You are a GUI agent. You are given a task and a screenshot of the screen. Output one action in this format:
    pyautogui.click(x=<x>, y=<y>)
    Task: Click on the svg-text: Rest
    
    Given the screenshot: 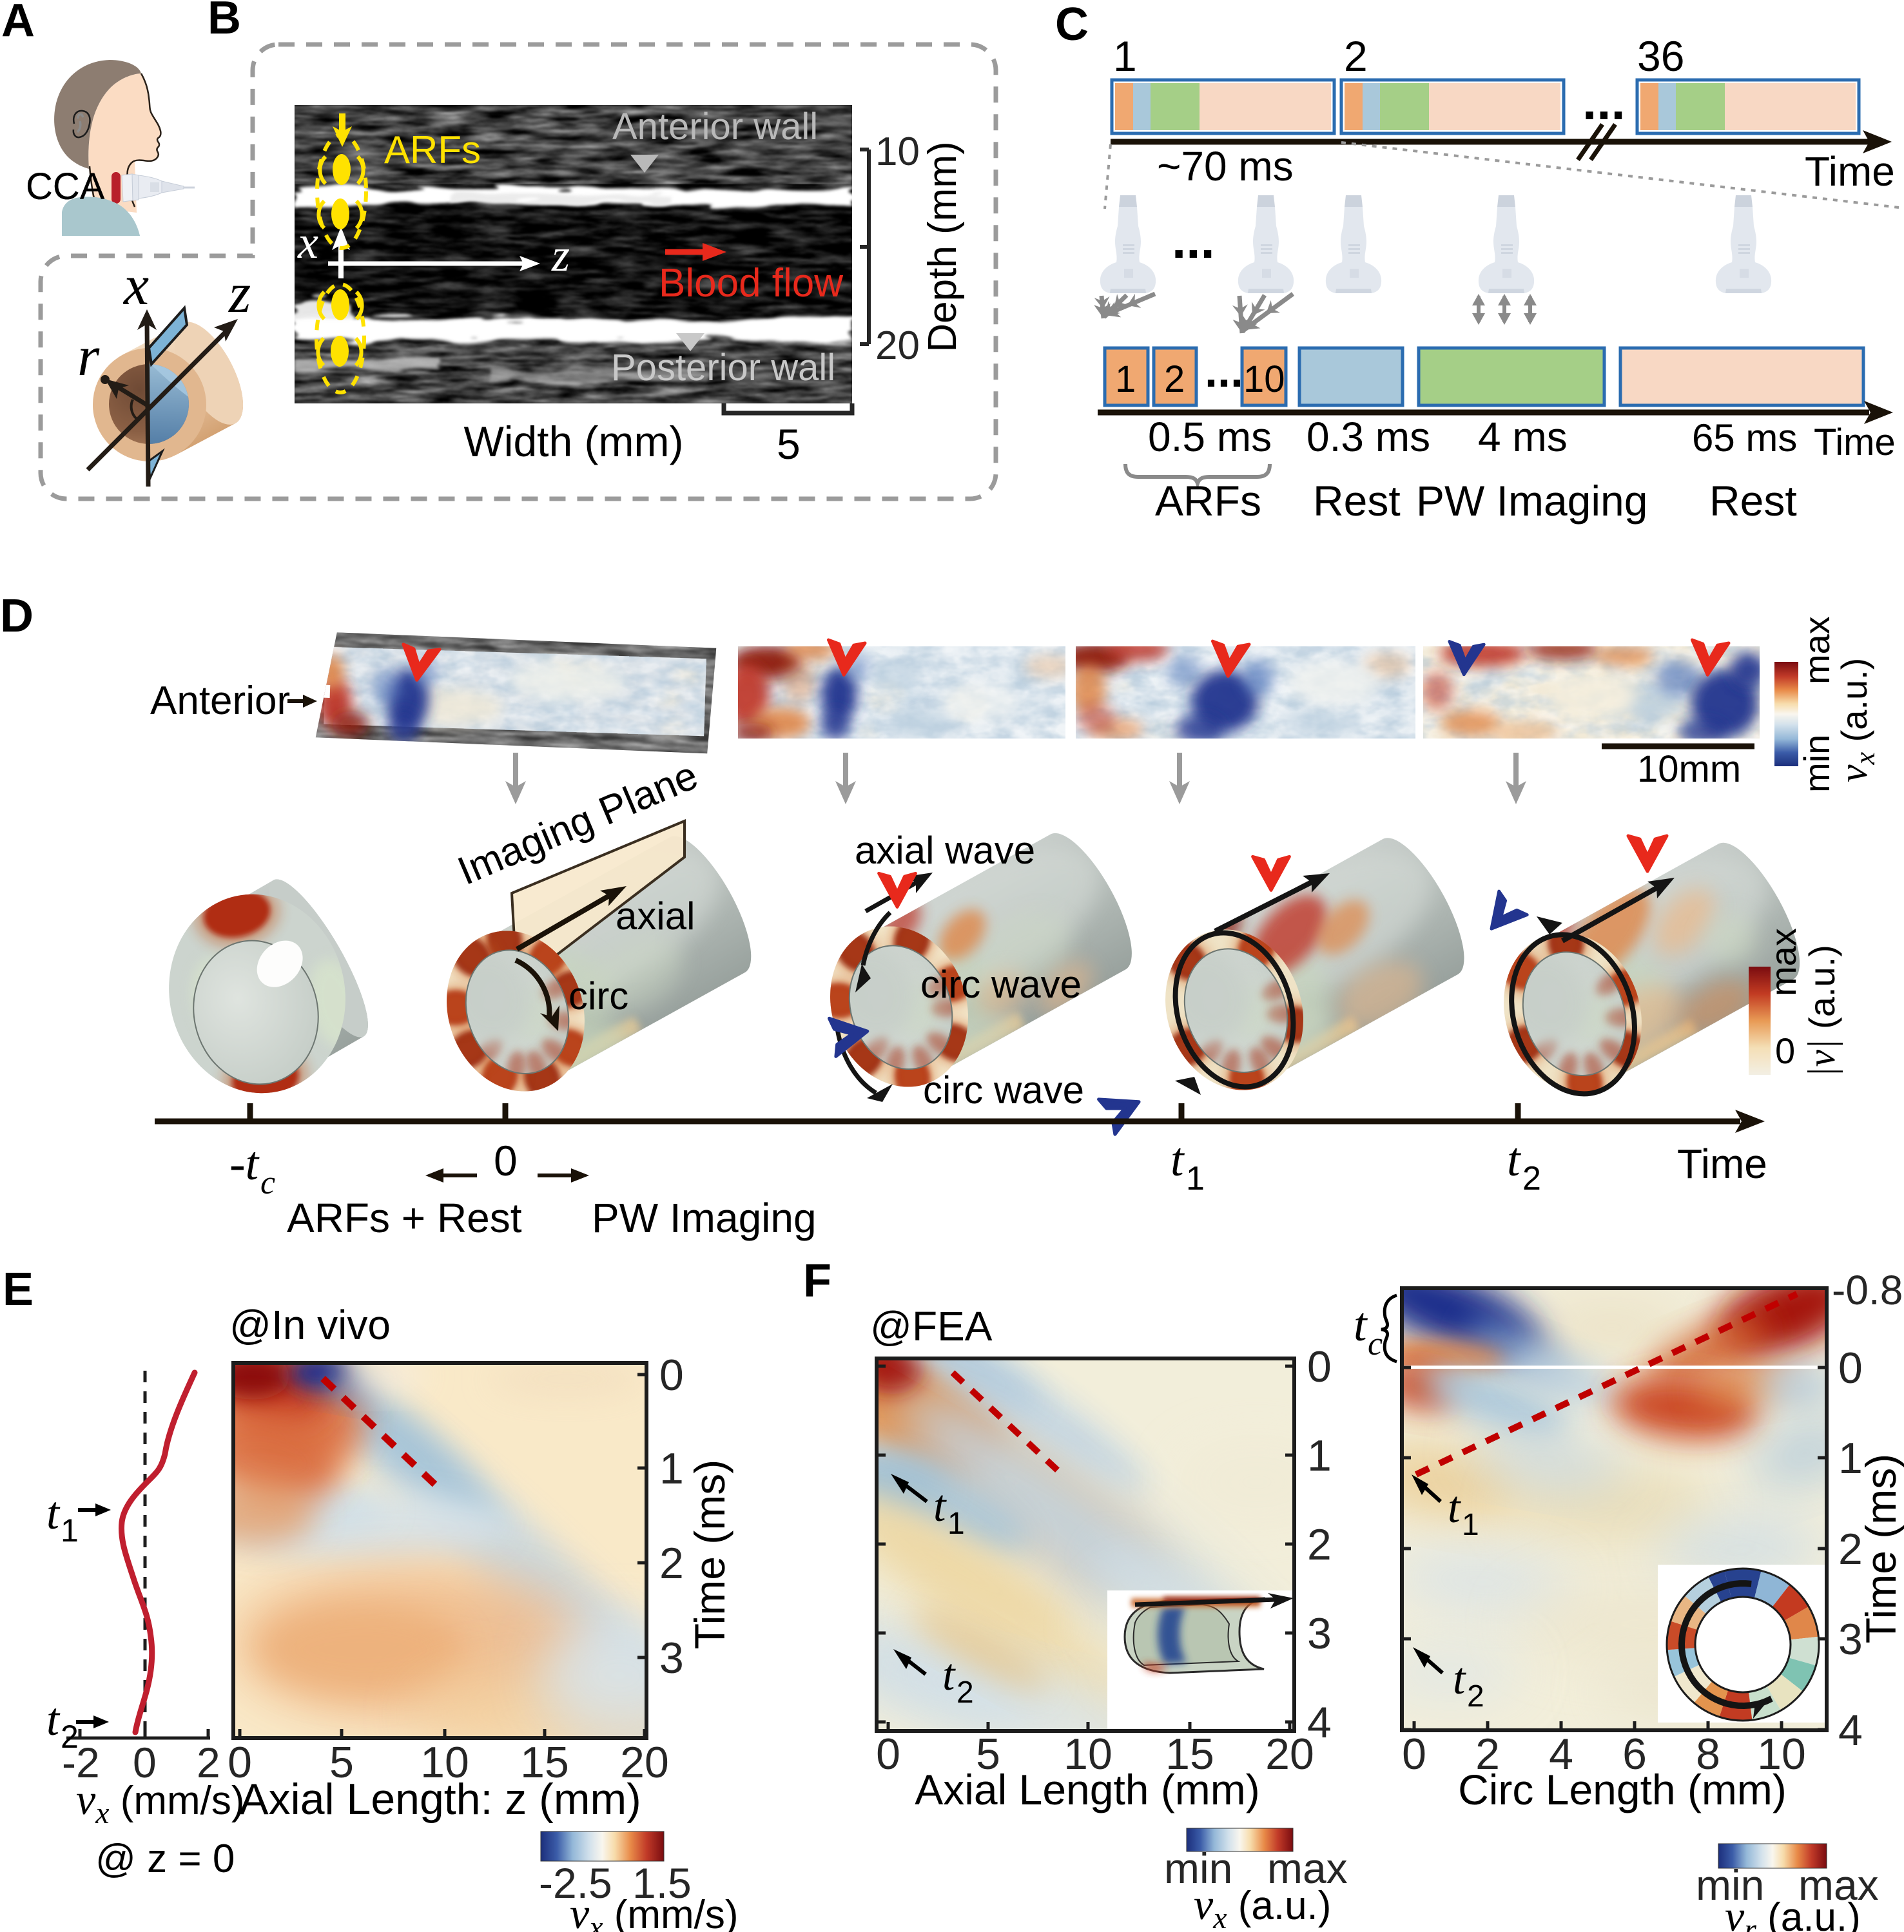 What is the action you would take?
    pyautogui.click(x=1753, y=501)
    